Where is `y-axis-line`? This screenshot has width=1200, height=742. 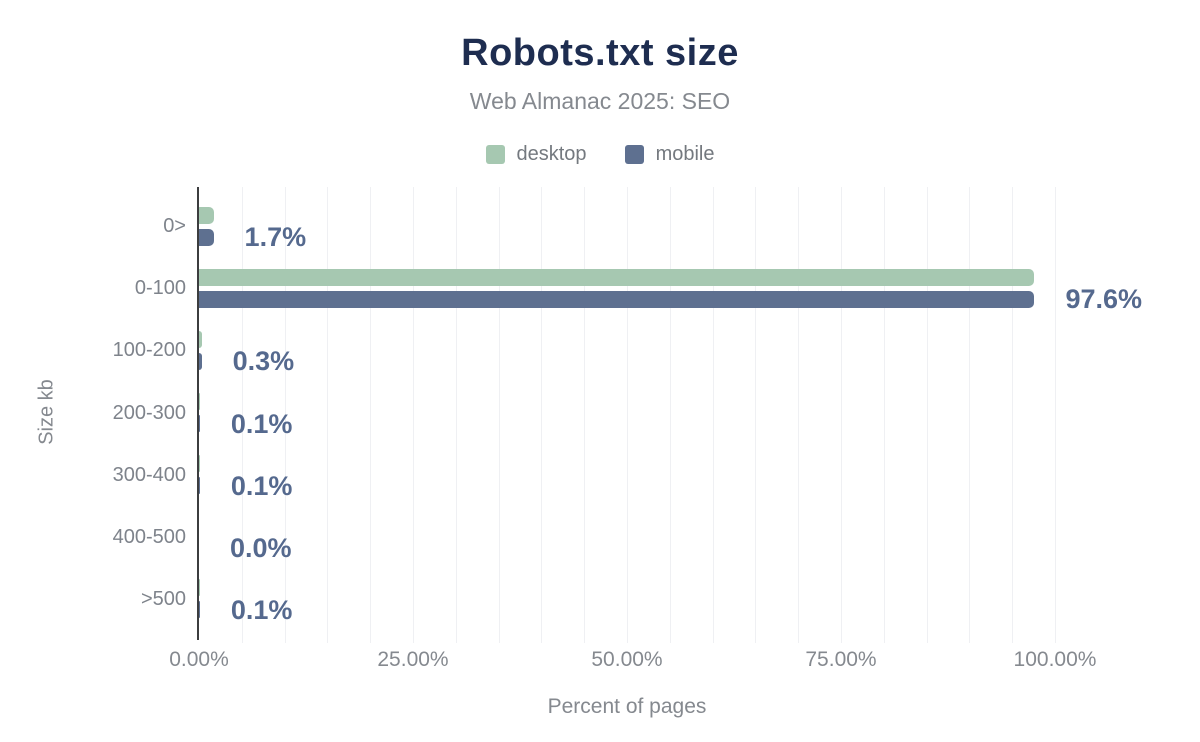
y-axis-line is located at coordinates (198, 413).